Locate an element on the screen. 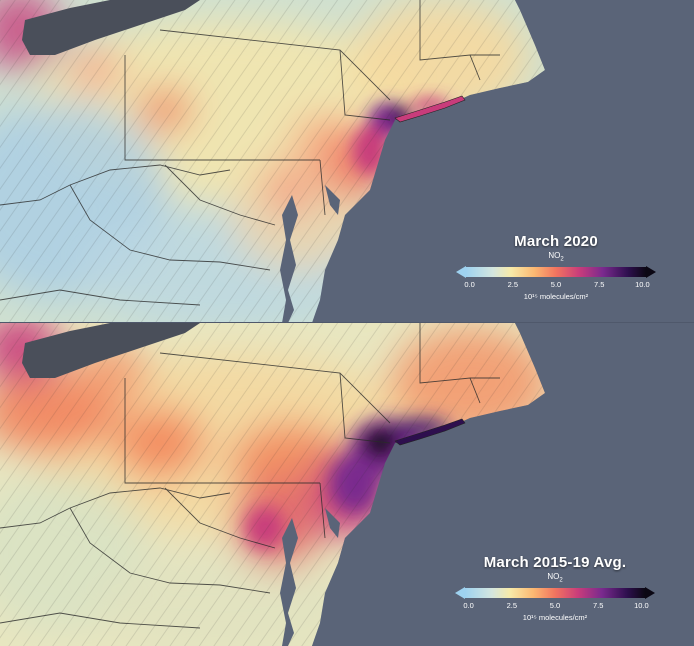 The image size is (694, 646). legend-title: March 2015-19 Avg. is located at coordinates (555, 562).